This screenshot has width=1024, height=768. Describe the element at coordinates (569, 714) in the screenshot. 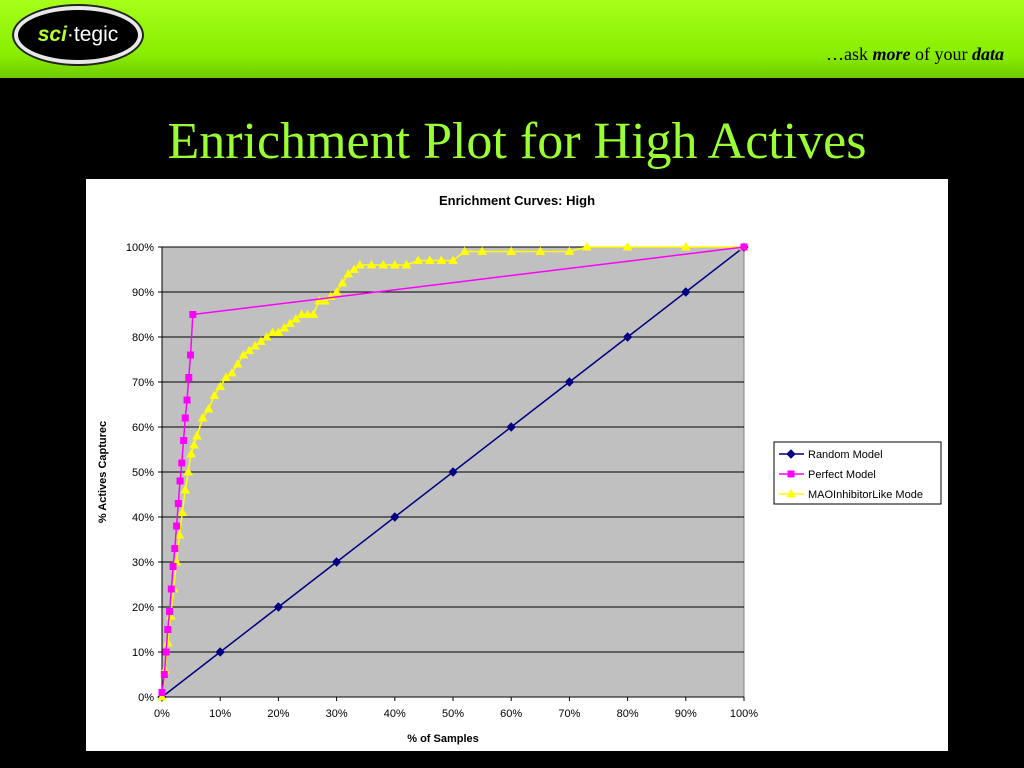

I see `x-tick-label: 70%` at that location.